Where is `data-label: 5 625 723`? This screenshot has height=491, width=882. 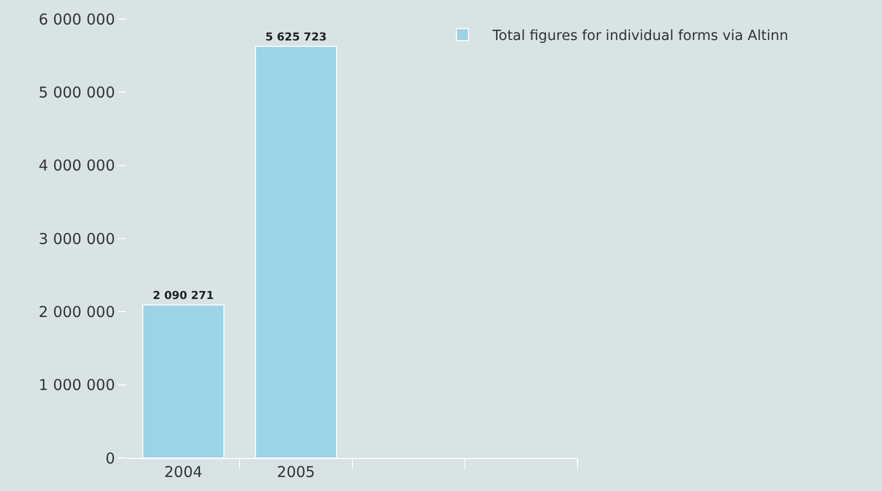 data-label: 5 625 723 is located at coordinates (296, 37).